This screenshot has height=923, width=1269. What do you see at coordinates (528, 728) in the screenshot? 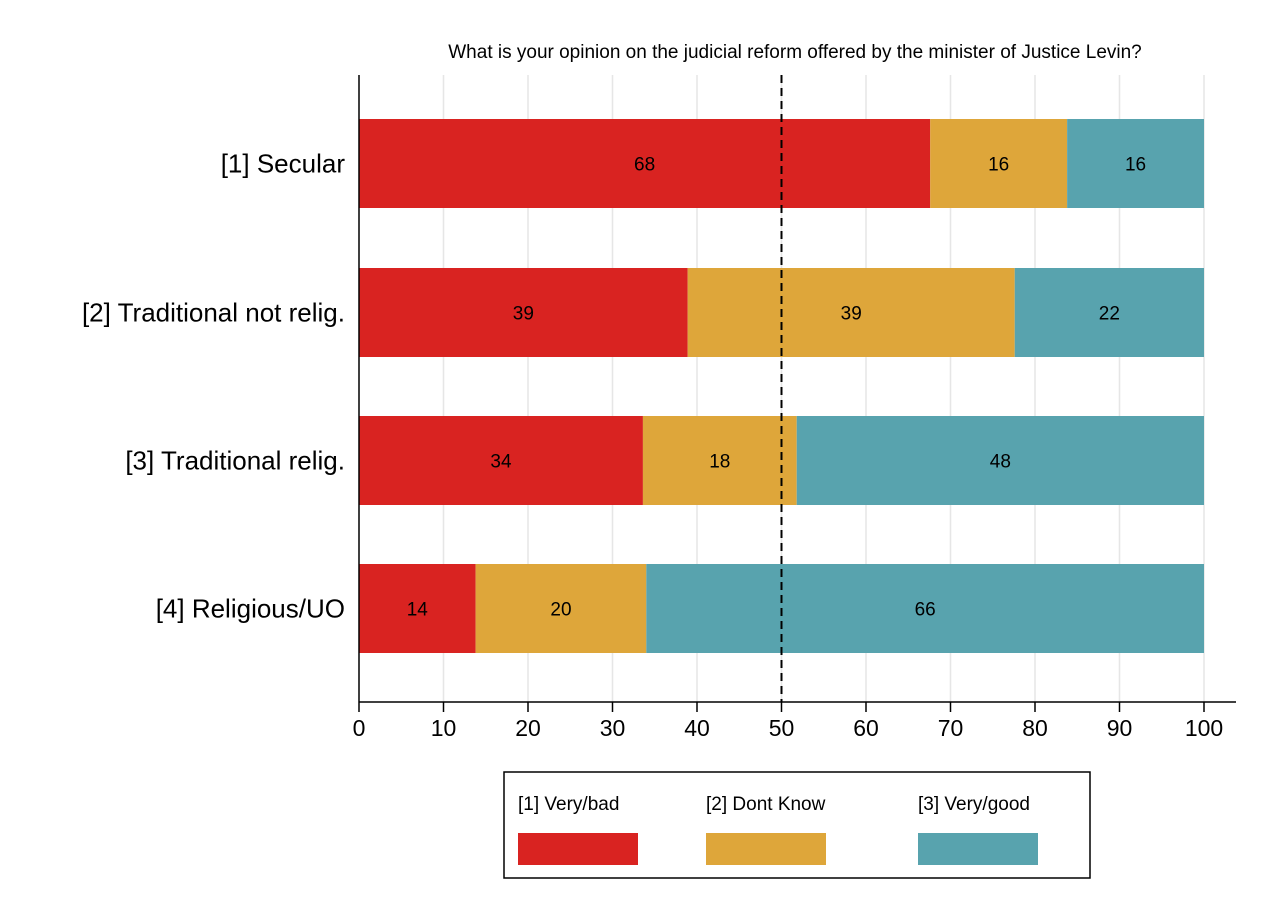
I see `x-tick-label: 20` at bounding box center [528, 728].